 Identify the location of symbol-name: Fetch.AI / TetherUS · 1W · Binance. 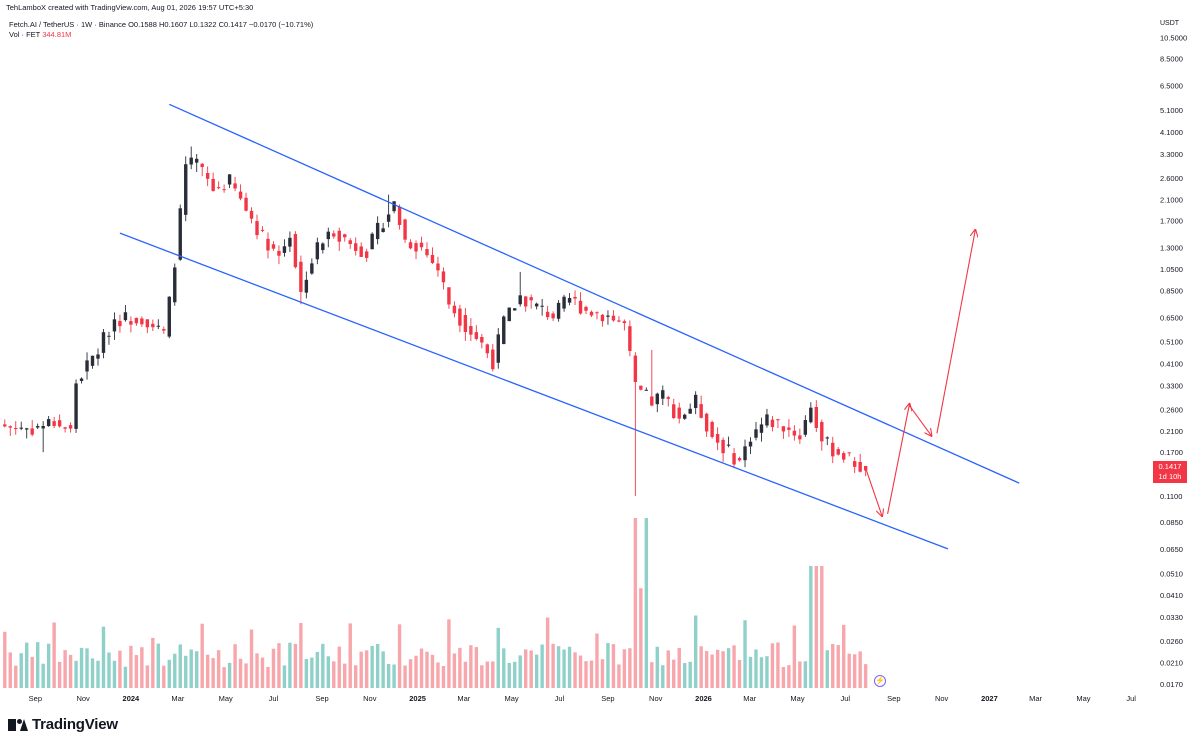
(67, 24).